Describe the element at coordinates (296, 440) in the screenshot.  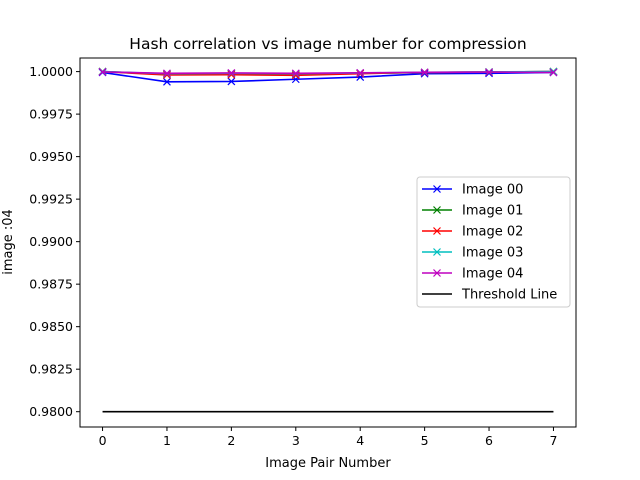
I see `x-tick-label: 3` at that location.